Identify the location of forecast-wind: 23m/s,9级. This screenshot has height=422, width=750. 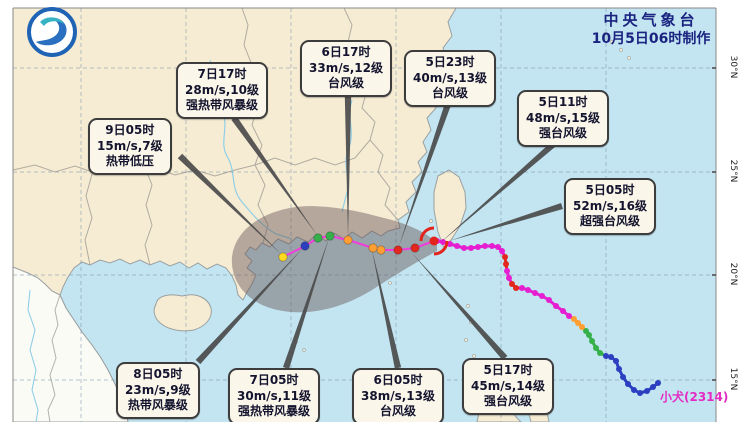
(158, 389).